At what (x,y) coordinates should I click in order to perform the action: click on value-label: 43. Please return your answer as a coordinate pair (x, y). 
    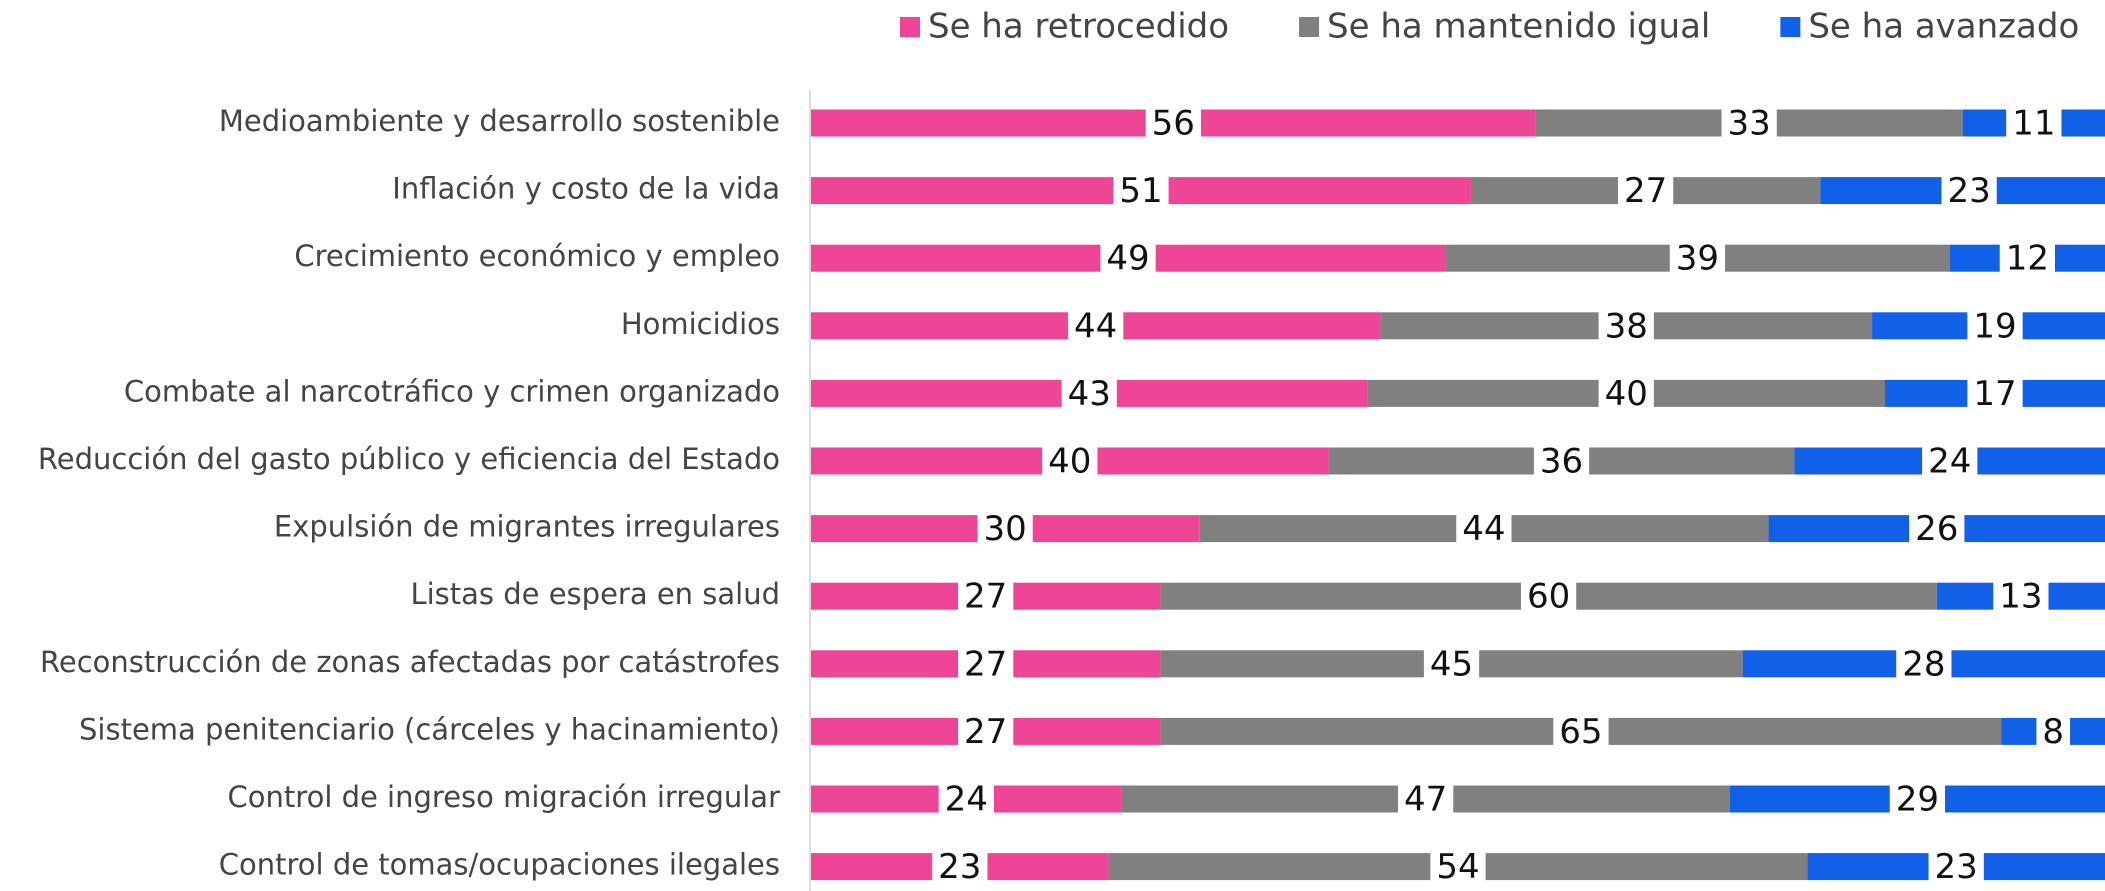
    Looking at the image, I should click on (1089, 394).